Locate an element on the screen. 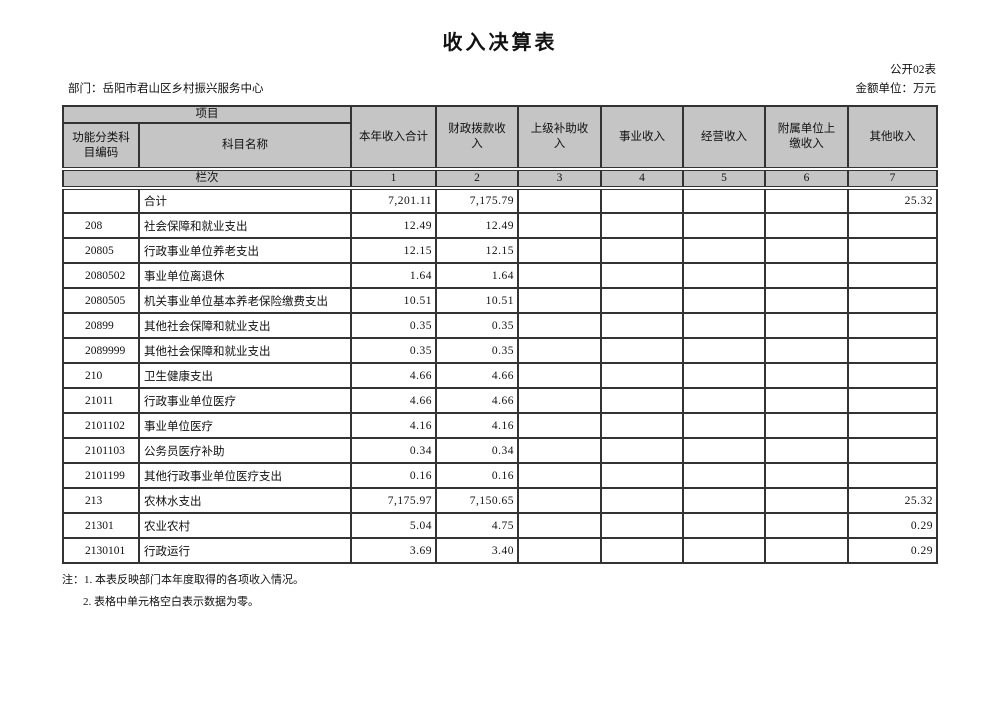 This screenshot has width=1000, height=706. value-cell: 3.69 is located at coordinates (393, 550).